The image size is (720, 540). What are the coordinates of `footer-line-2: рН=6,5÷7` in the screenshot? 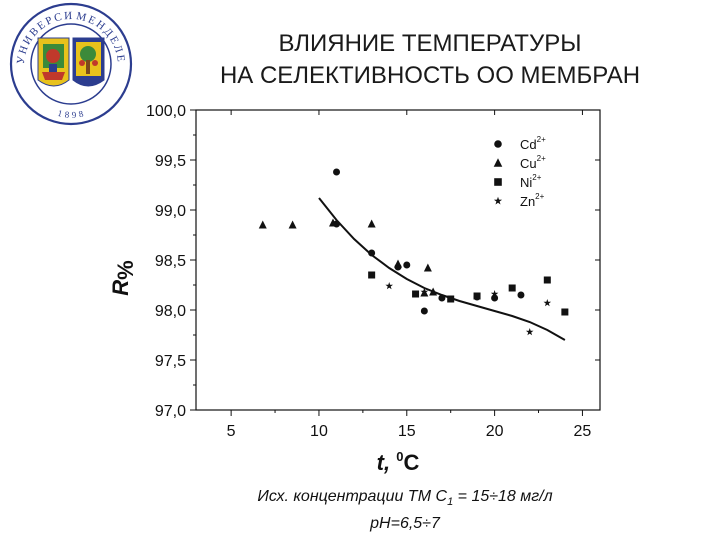 It's located at (405, 524).